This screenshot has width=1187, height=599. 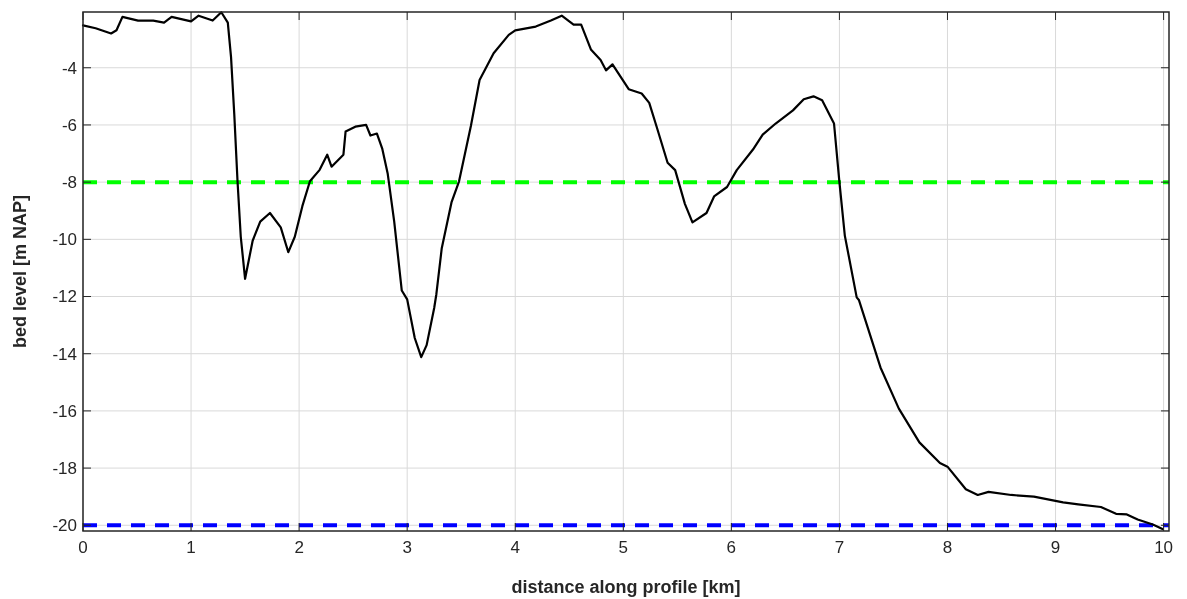 I want to click on x-tick-label: 0, so click(x=83, y=547).